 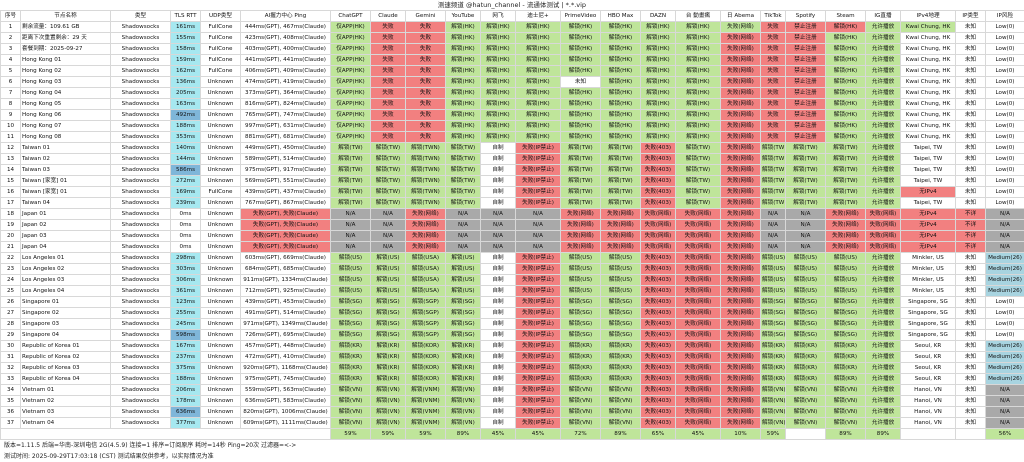 I want to click on table-cell: 19, so click(x=11, y=225).